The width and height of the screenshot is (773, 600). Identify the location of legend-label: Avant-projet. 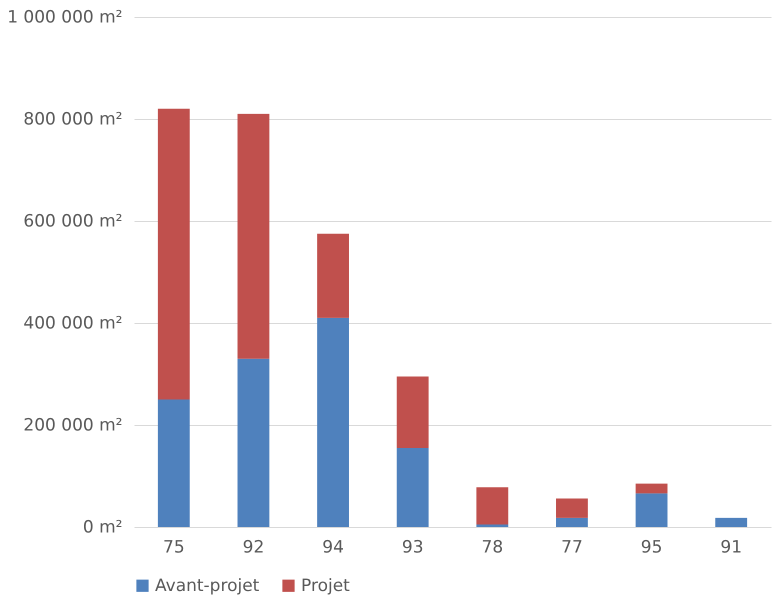
(207, 586).